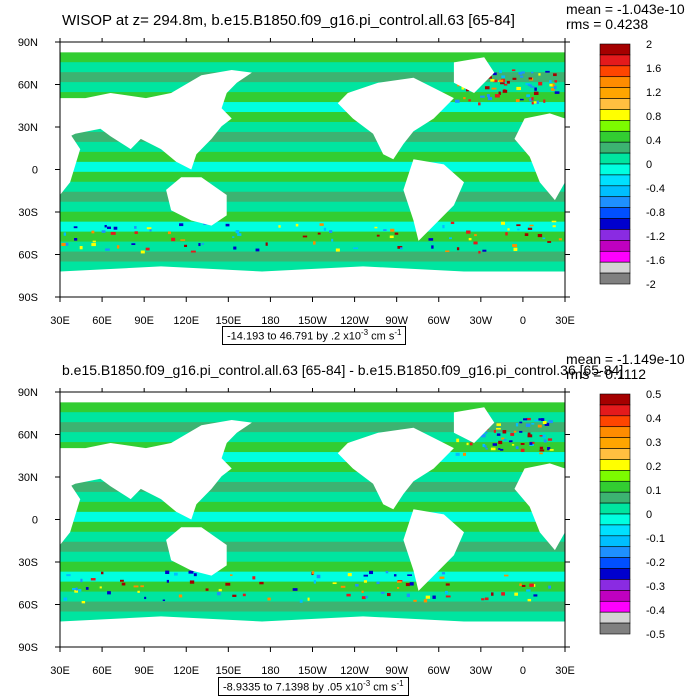 This screenshot has width=700, height=700. What do you see at coordinates (196, 551) in the screenshot?
I see `land-area` at bounding box center [196, 551].